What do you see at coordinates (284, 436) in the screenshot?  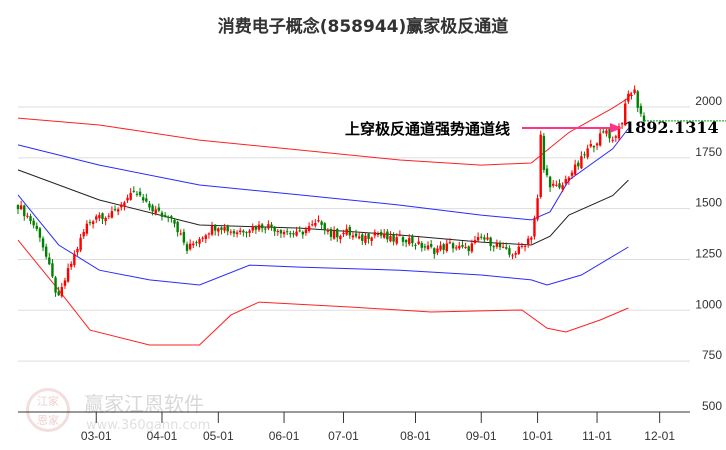 I see `x-tick-label: 06-01` at bounding box center [284, 436].